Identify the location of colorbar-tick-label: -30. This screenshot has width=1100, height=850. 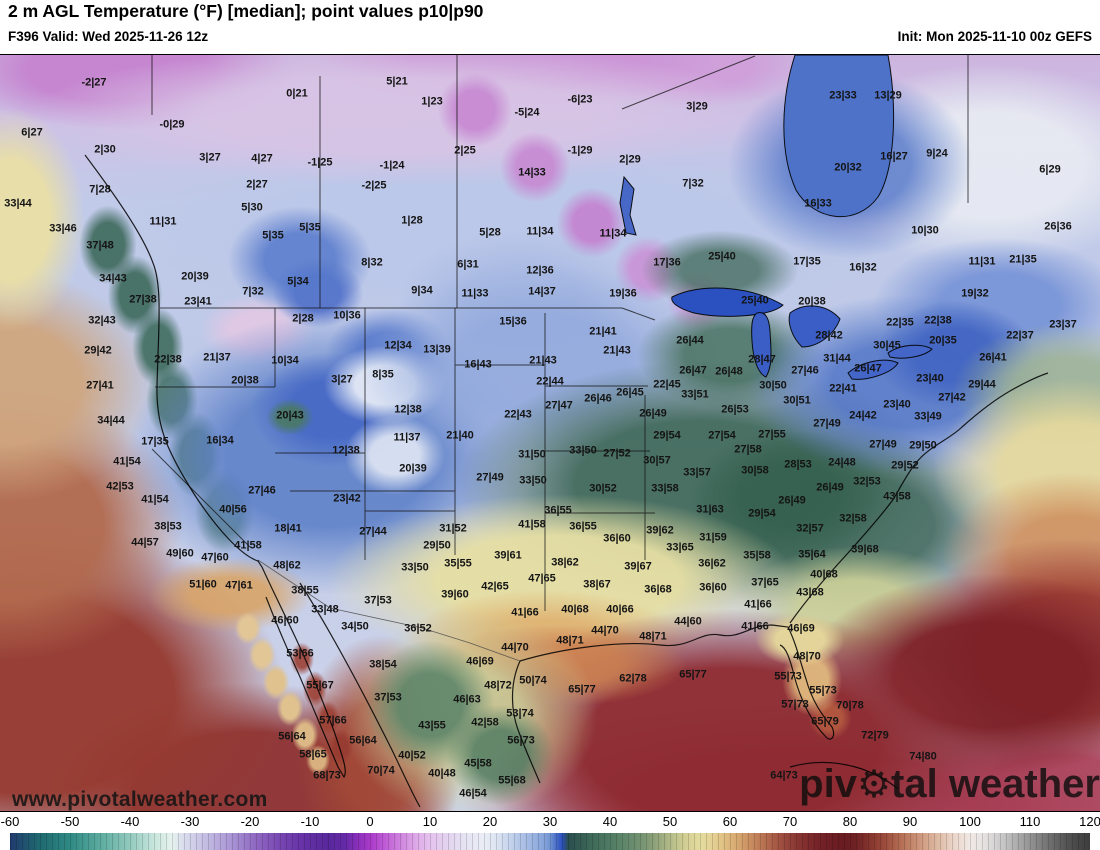
(190, 821).